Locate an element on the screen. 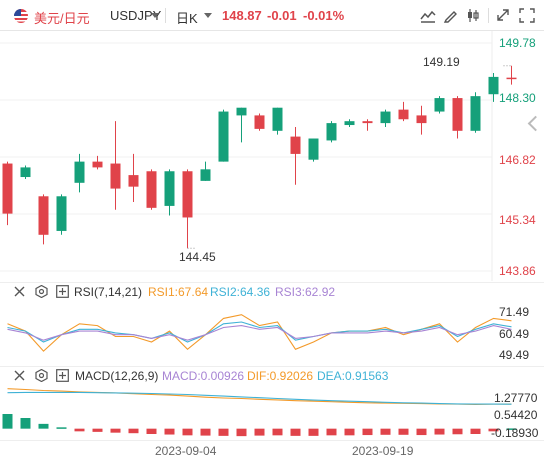  rsi-y-tick: 71.49 is located at coordinates (514, 312).